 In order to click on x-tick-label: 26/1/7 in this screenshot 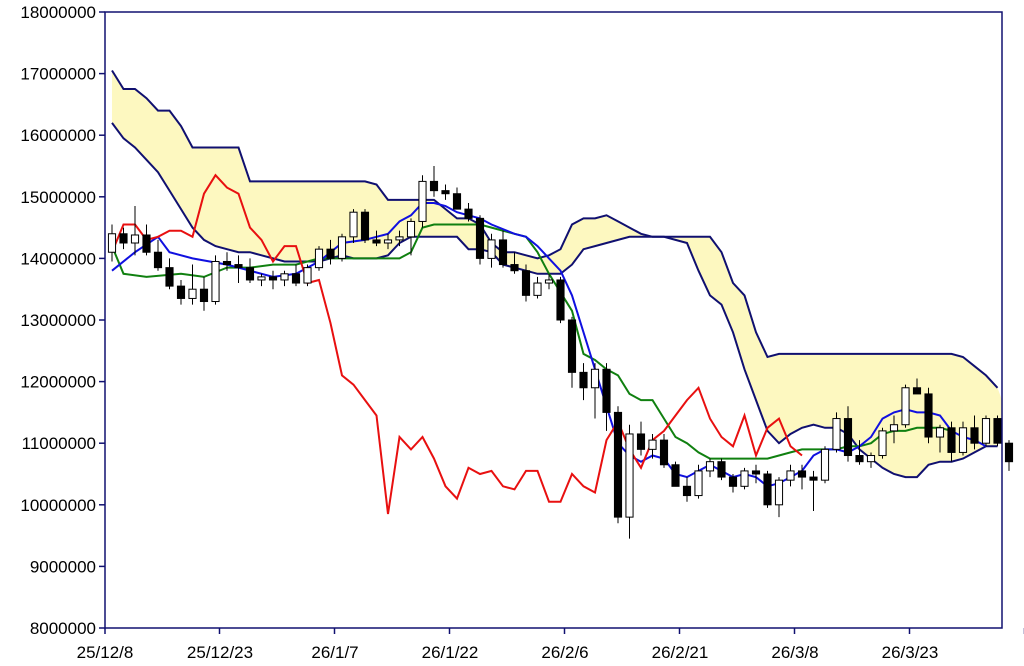, I will do `click(334, 652)`.